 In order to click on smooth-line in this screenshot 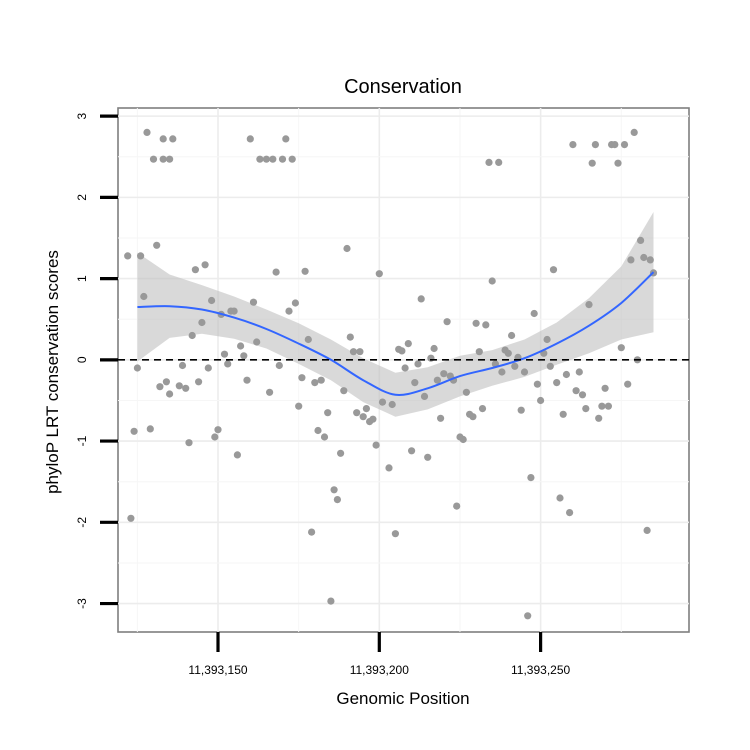, I will do `click(396, 334)`.